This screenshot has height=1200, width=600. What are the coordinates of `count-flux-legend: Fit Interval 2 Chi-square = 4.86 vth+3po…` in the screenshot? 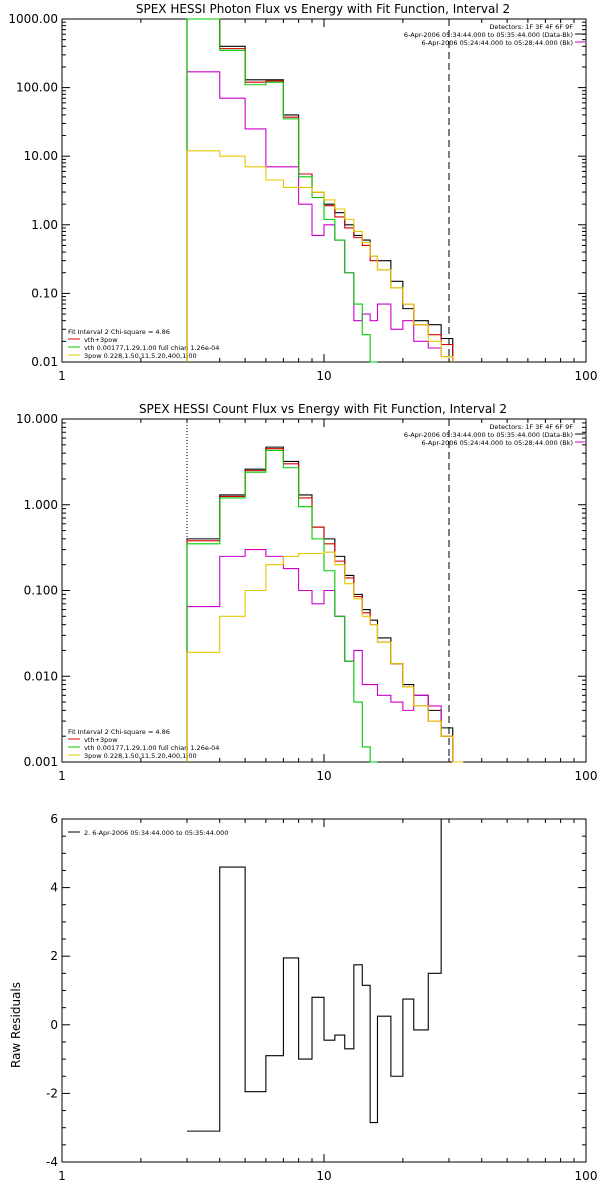 It's located at (143, 744).